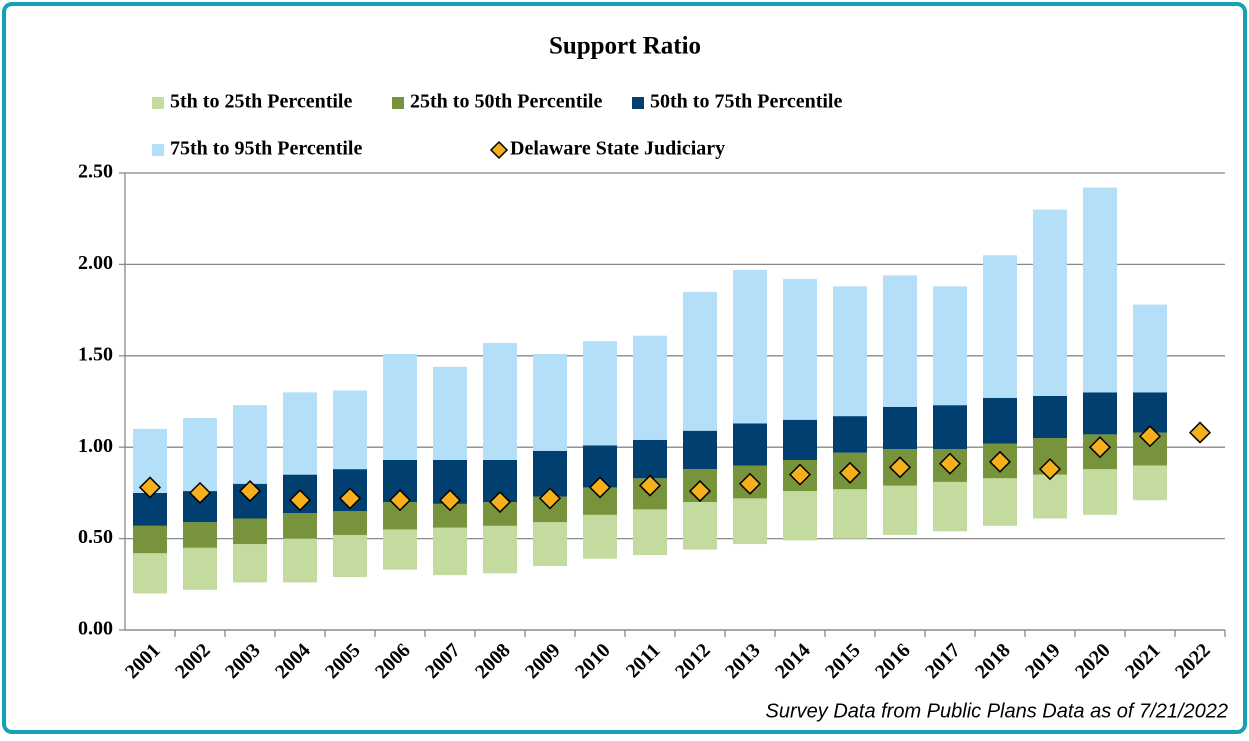 Image resolution: width=1249 pixels, height=741 pixels. I want to click on legend-label: 25th to 50th Percentile, so click(506, 102).